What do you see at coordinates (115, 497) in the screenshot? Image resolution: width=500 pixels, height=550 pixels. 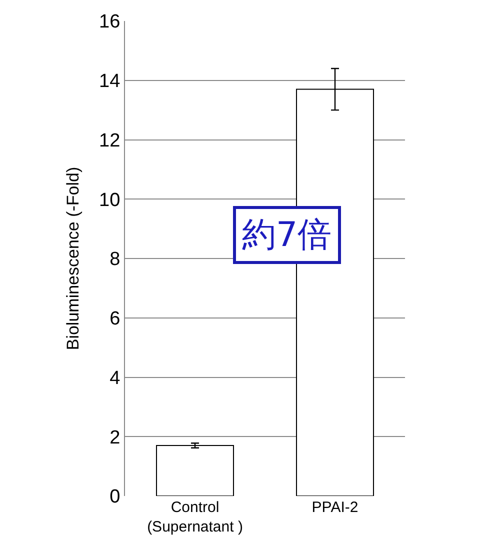 I see `y-tick-label: 0` at bounding box center [115, 497].